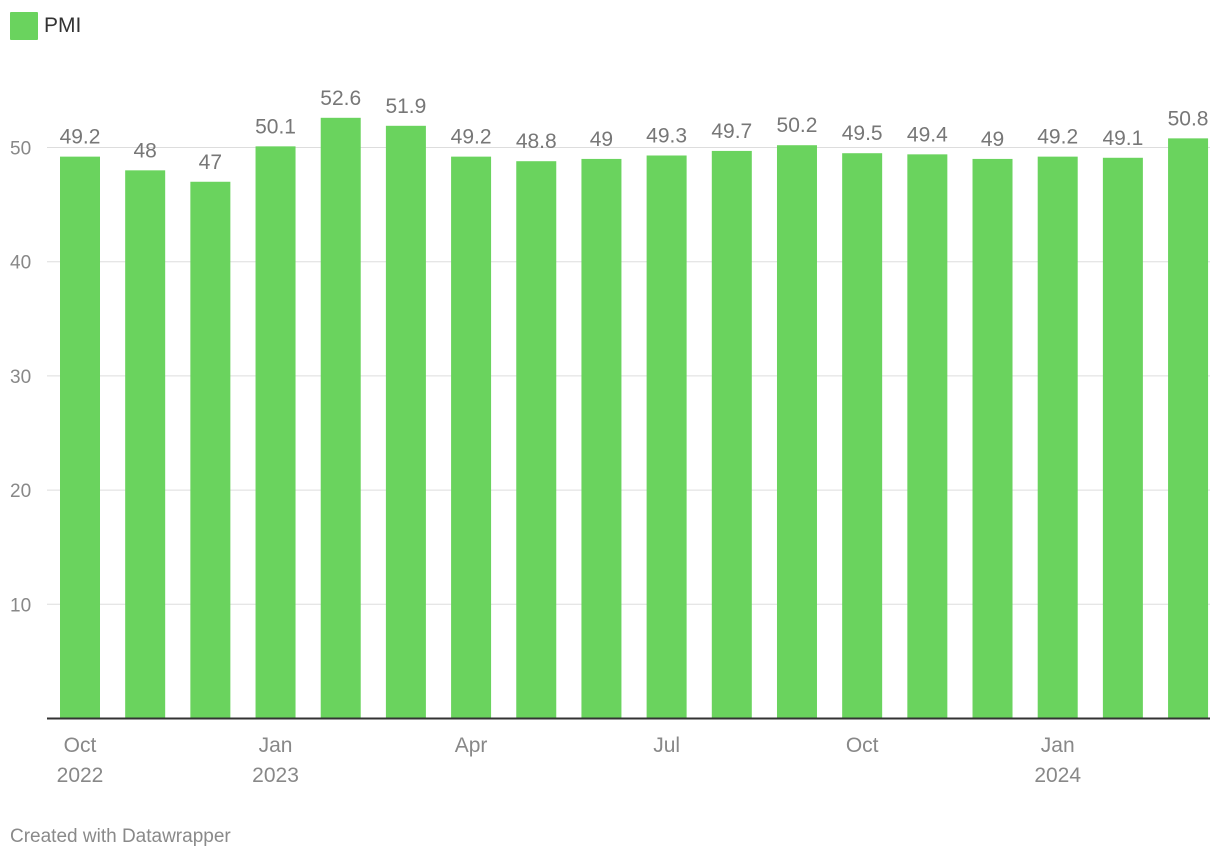 Image resolution: width=1220 pixels, height=864 pixels. Describe the element at coordinates (275, 775) in the screenshot. I see `x-tick-label: 2023` at that location.